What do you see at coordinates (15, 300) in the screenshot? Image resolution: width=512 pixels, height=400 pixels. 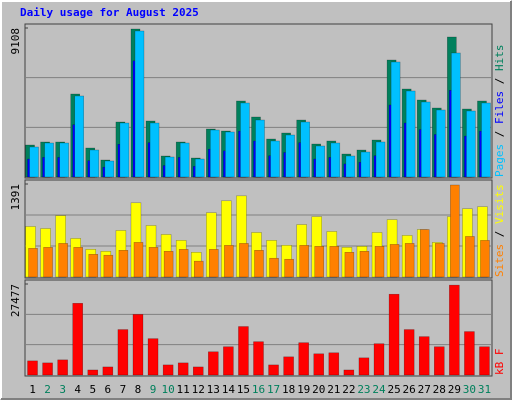 I see `y-tick-label: 27477` at bounding box center [15, 300].